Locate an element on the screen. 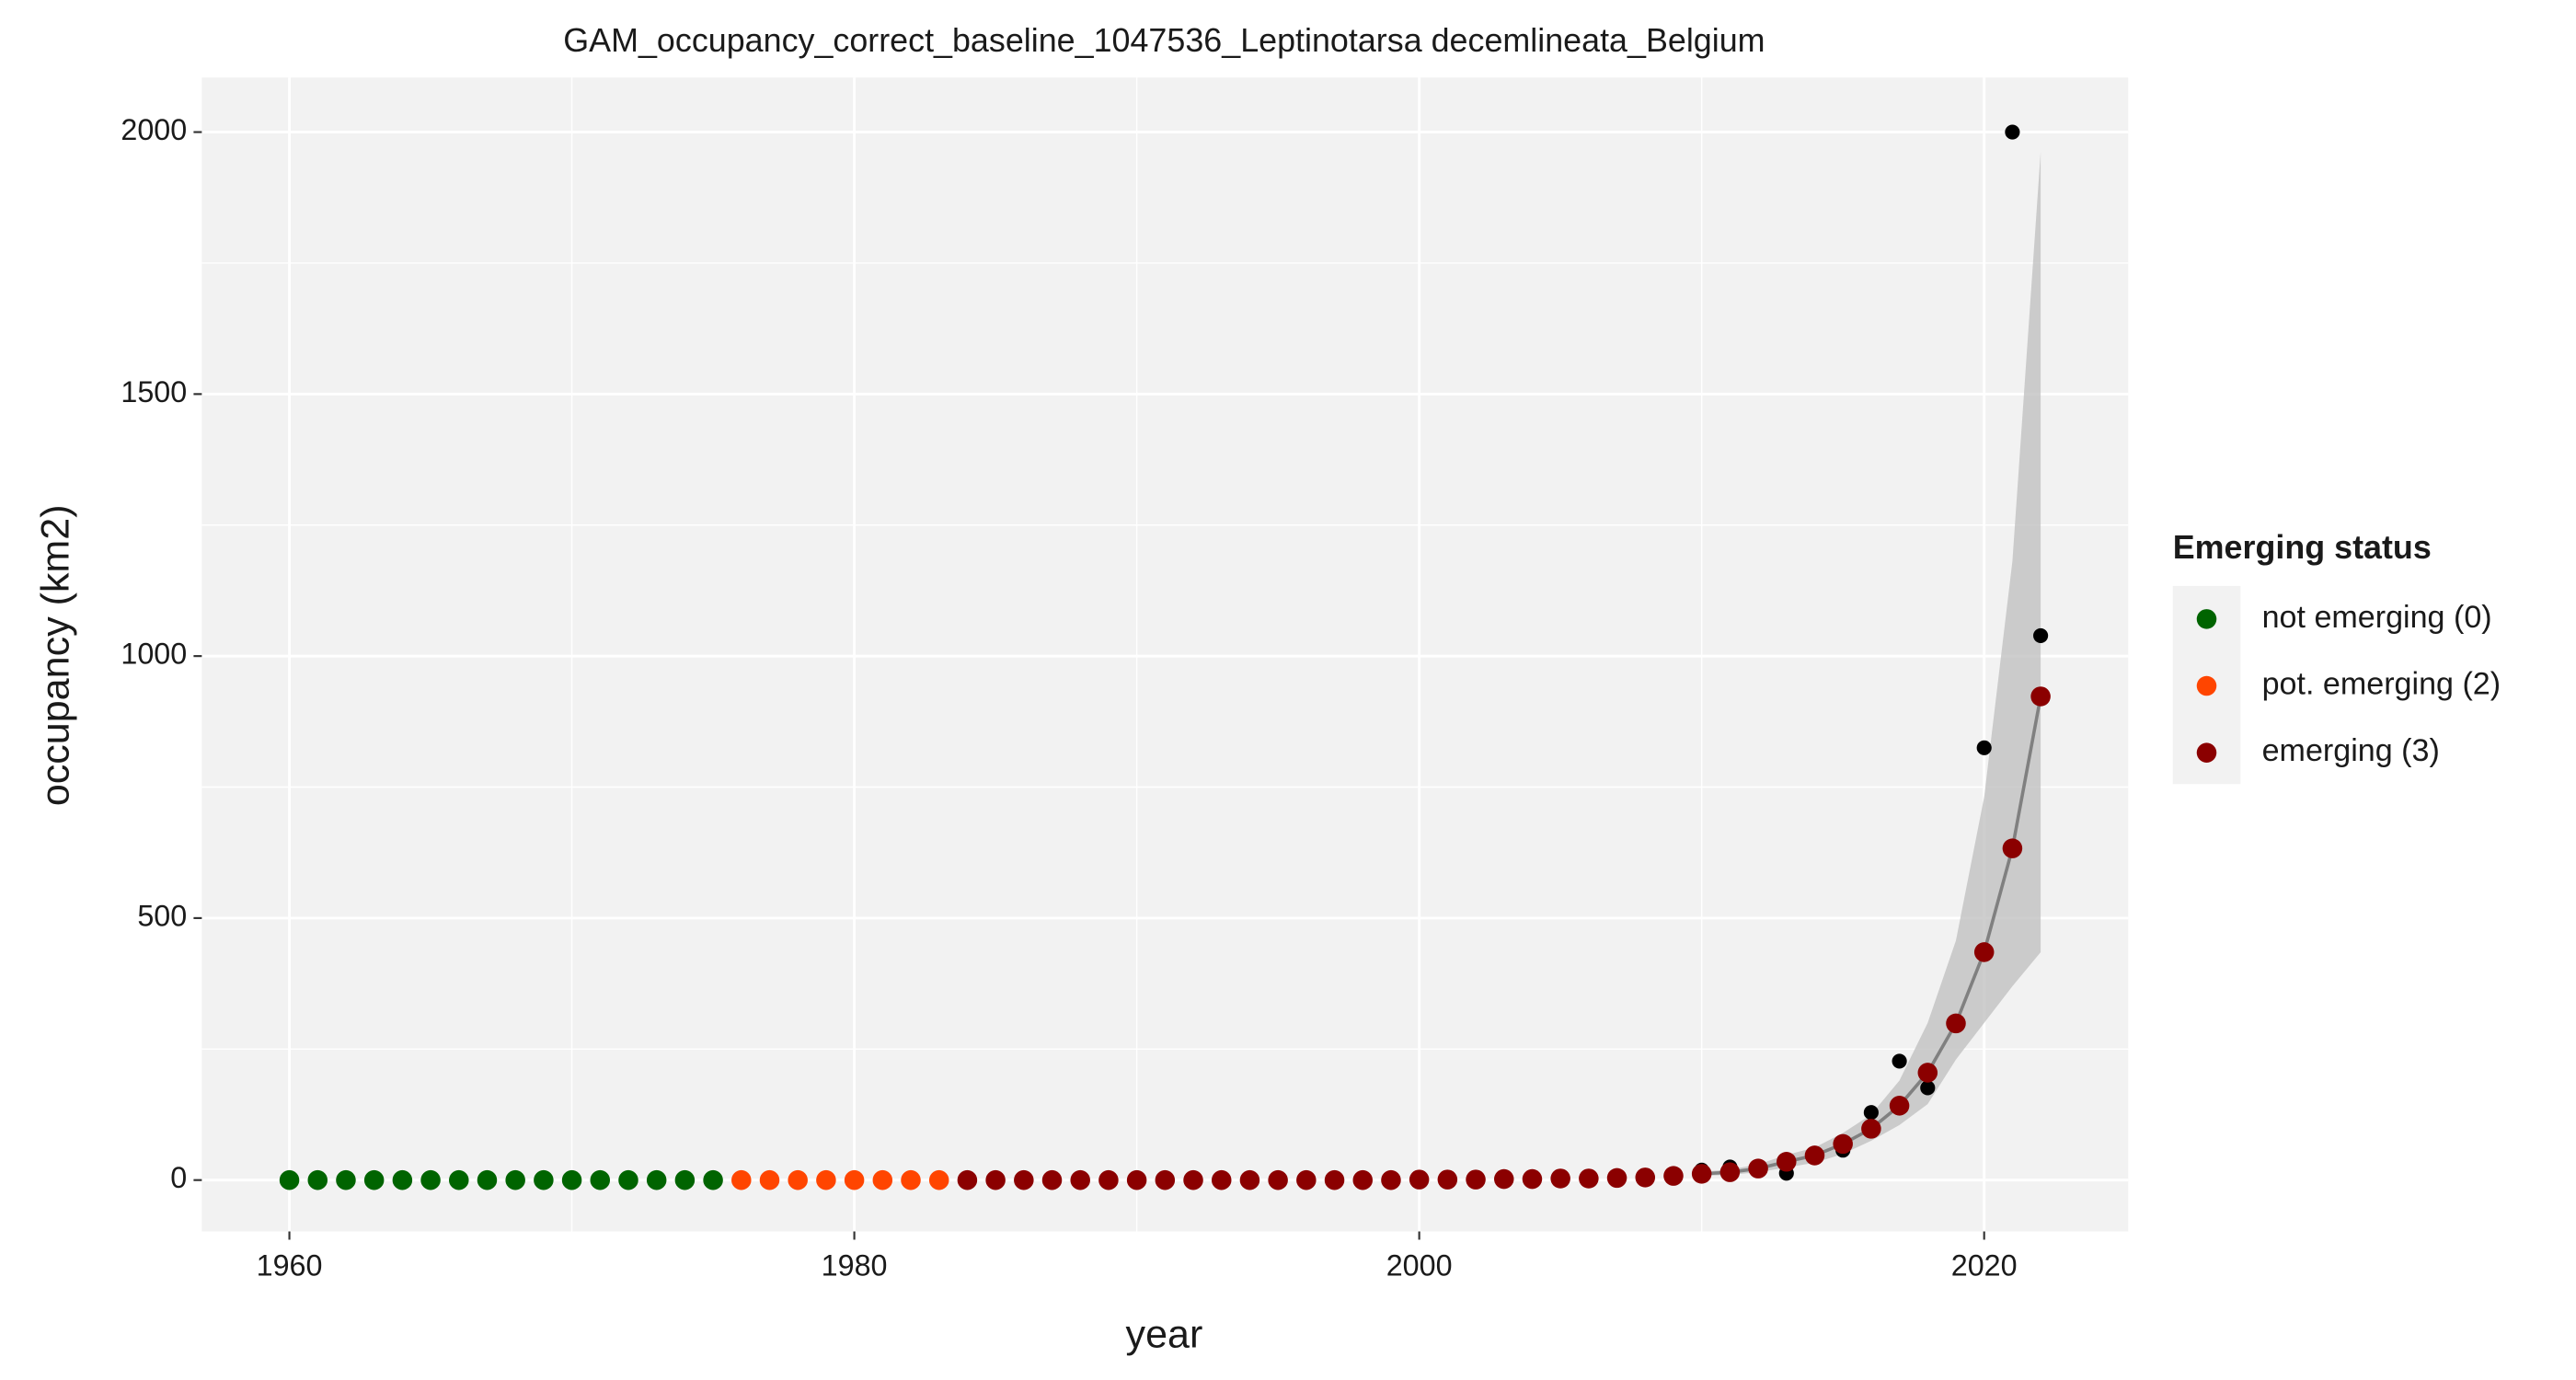 The width and height of the screenshot is (2576, 1380). y-tick-label: 2000 is located at coordinates (154, 129).